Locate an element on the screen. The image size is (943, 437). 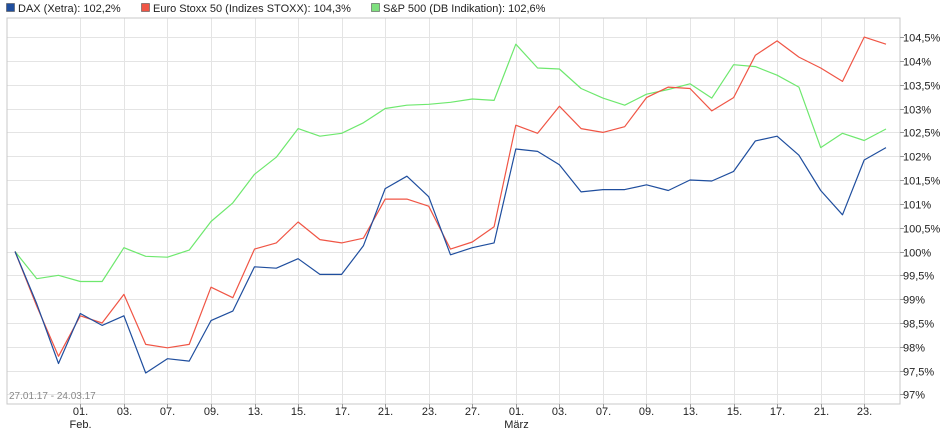
x-month-label: Feb. is located at coordinates (80, 425).